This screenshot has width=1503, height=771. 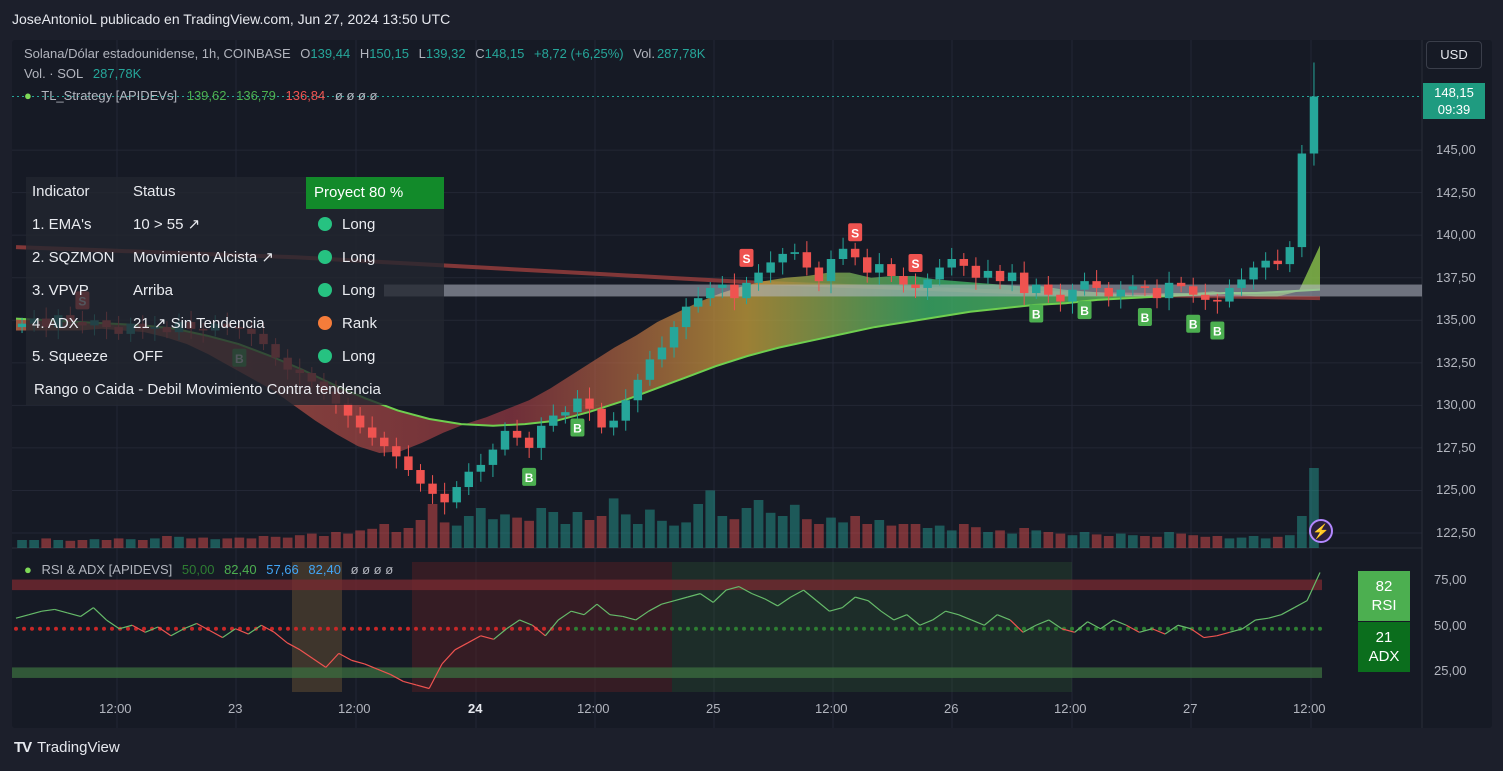 What do you see at coordinates (1456, 150) in the screenshot?
I see `y-axis-tick-label: 145,00` at bounding box center [1456, 150].